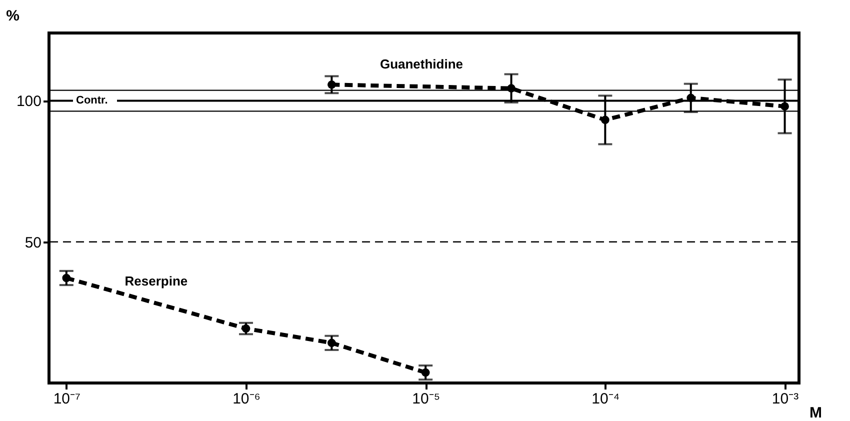 The height and width of the screenshot is (421, 850). What do you see at coordinates (156, 280) in the screenshot?
I see `series-label: Reserpine` at bounding box center [156, 280].